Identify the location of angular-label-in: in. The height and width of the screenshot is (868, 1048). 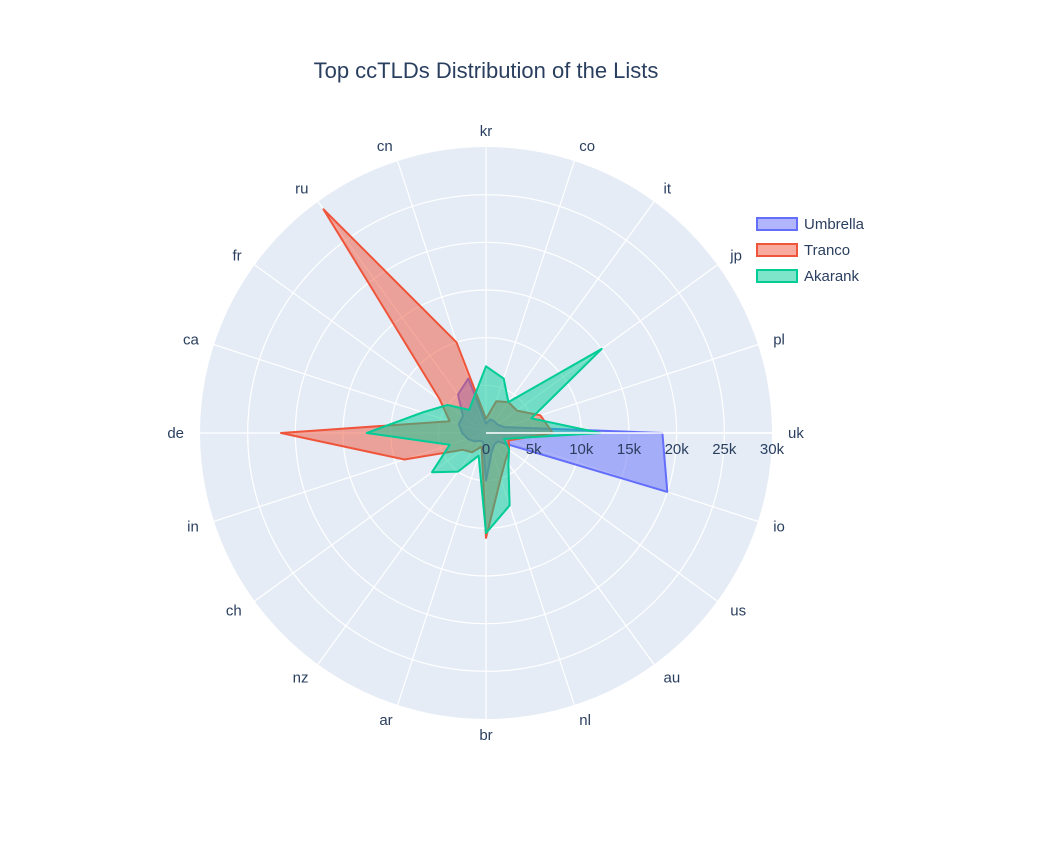
(193, 526).